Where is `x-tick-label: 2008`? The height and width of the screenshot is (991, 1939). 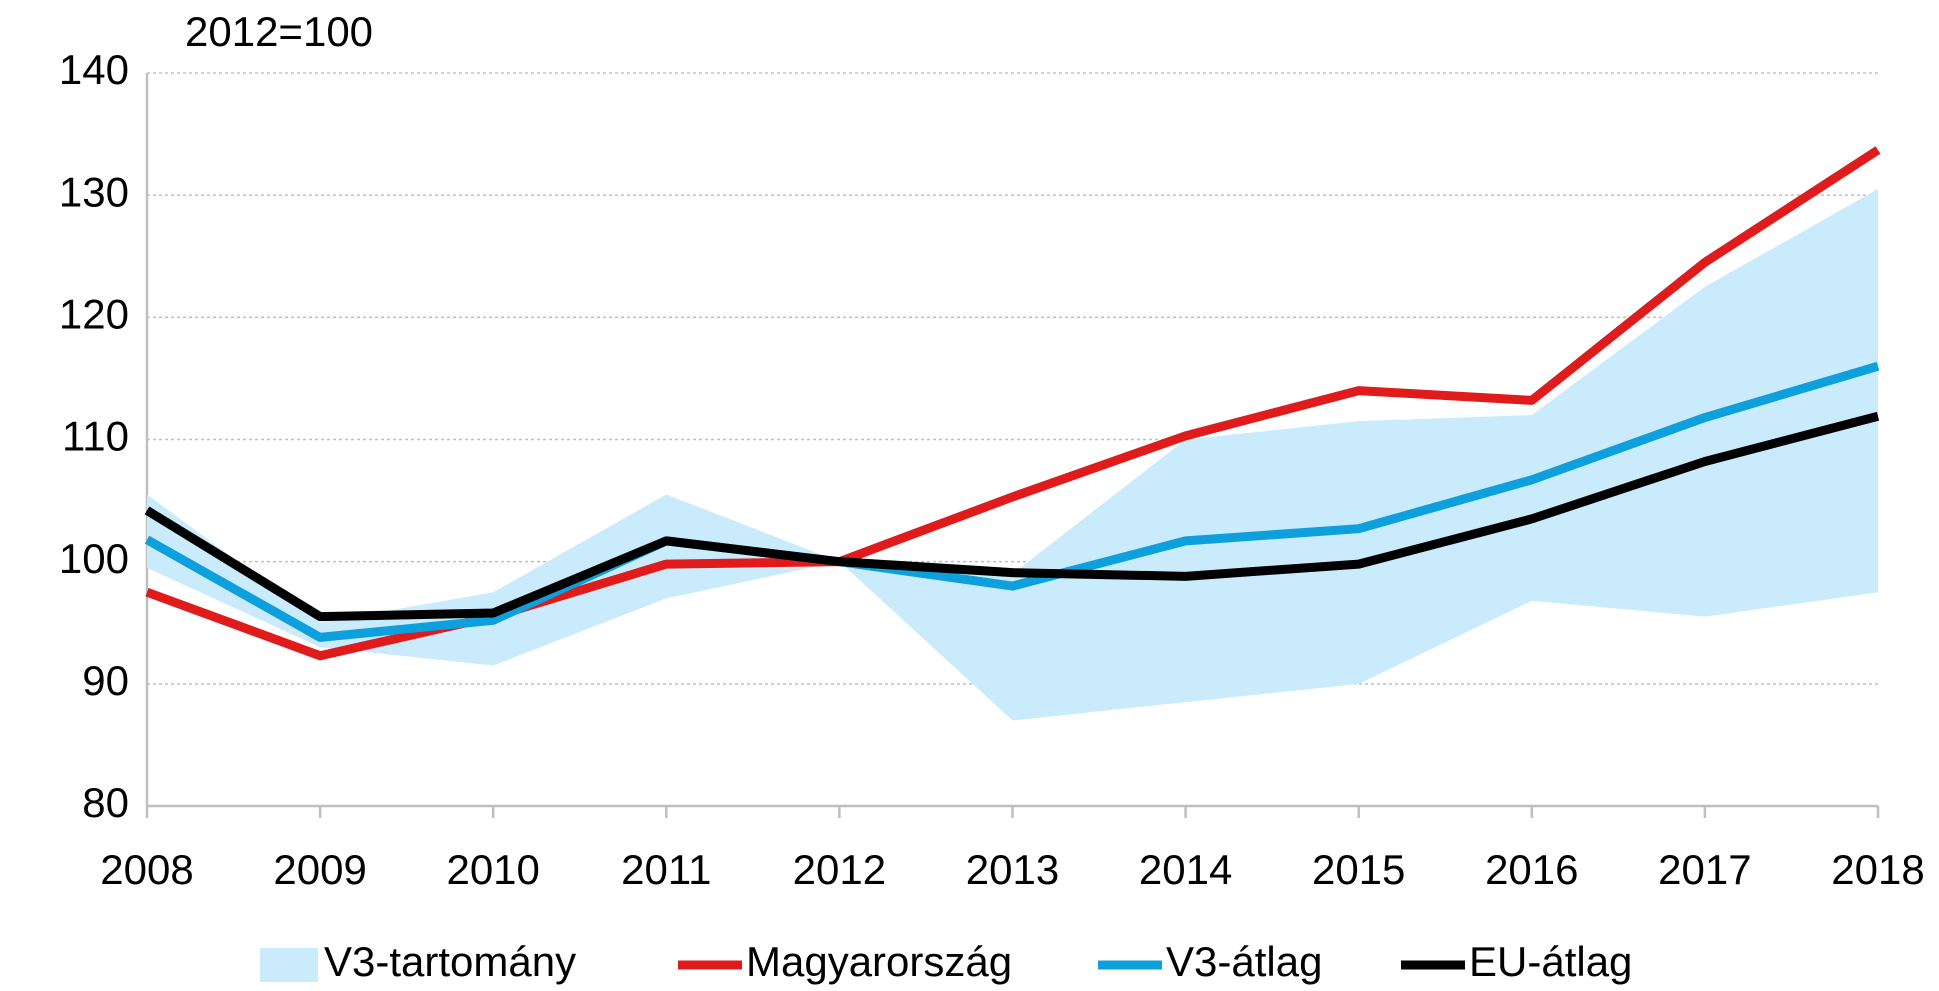
x-tick-label: 2008 is located at coordinates (146, 869).